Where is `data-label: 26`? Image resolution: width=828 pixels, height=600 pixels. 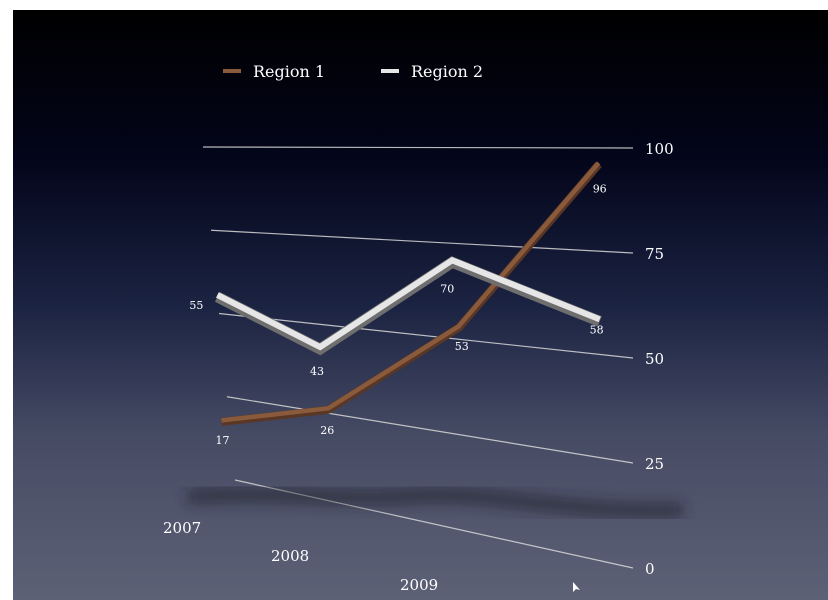
data-label: 26 is located at coordinates (327, 430).